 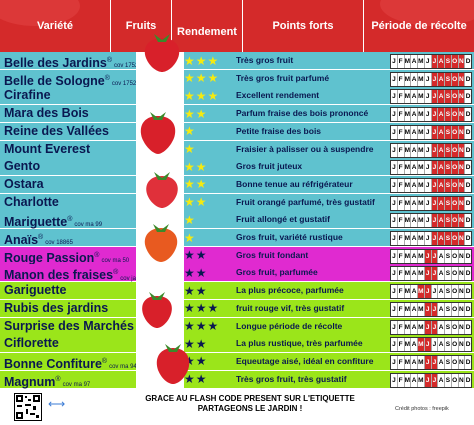 I want to click on variety-name: Rouge Passion®cov ma 50, so click(x=67, y=256).